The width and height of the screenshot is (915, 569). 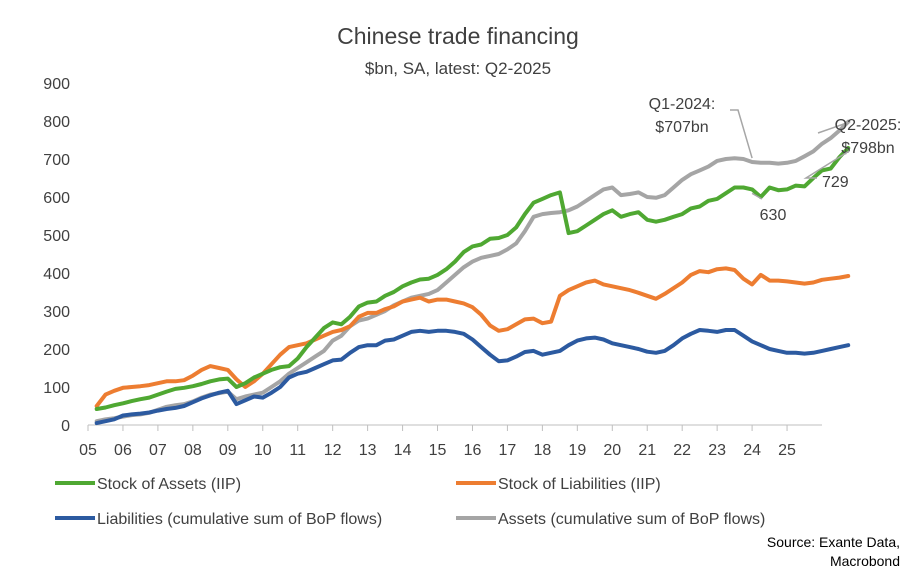 I want to click on y-tick-label: 800, so click(x=56, y=122).